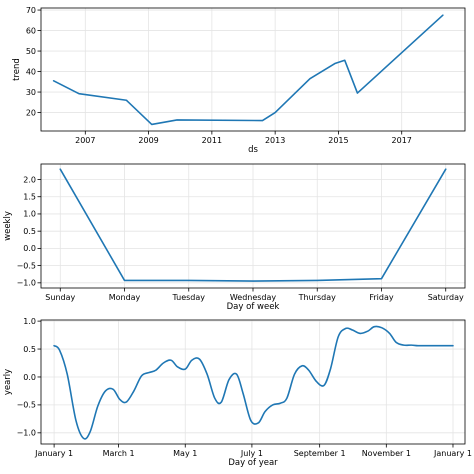 The height and width of the screenshot is (474, 474). Describe the element at coordinates (253, 307) in the screenshot. I see `x-axis-label: Day of week` at that location.